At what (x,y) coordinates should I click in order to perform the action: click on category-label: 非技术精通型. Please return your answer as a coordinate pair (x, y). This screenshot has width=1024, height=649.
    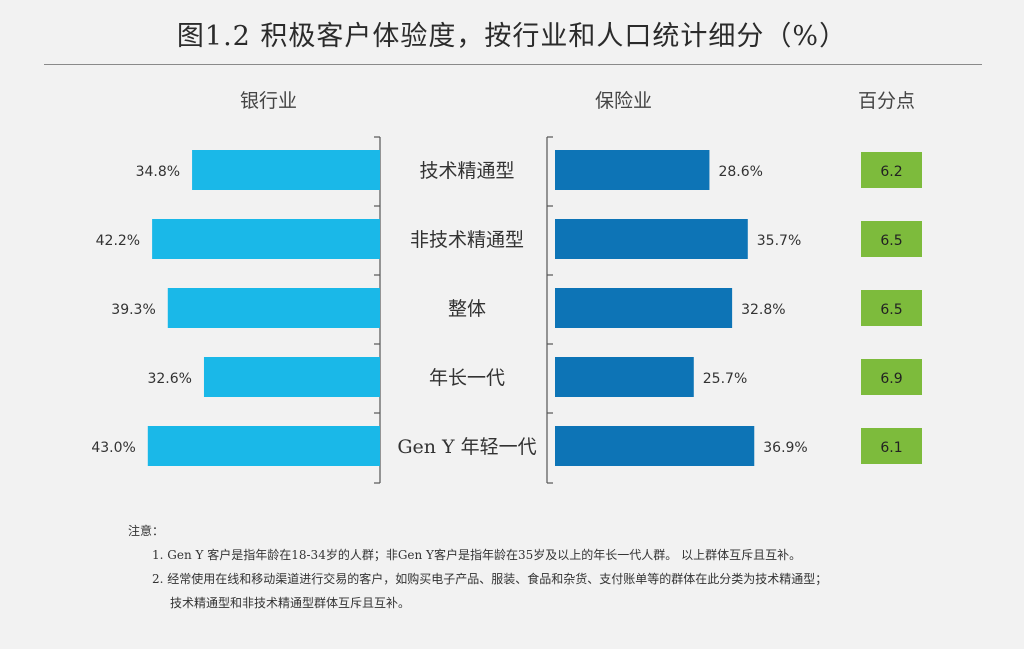
    Looking at the image, I should click on (467, 240).